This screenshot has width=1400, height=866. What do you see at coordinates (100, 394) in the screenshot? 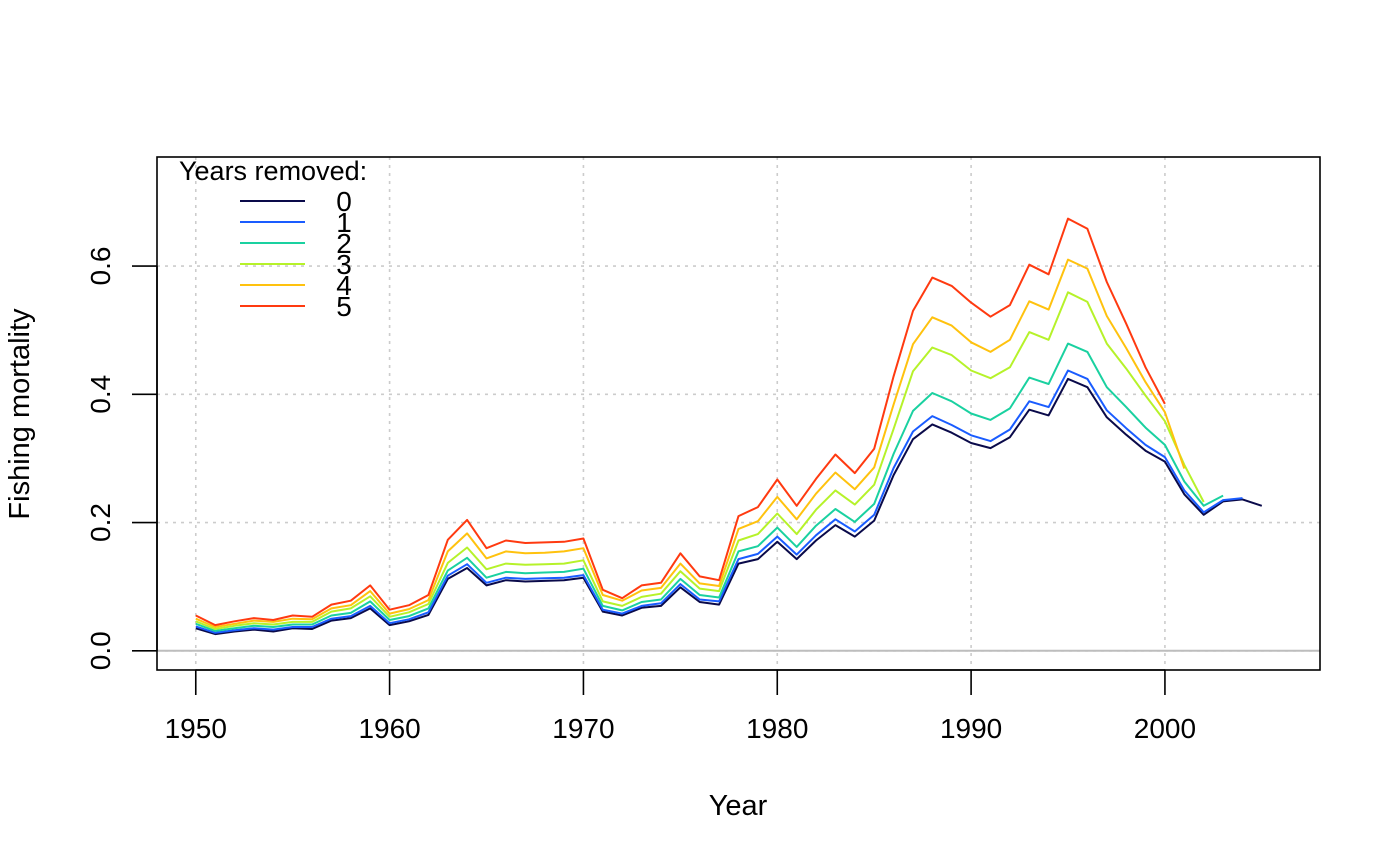
I see `y-tick-label: 0.4` at bounding box center [100, 394].